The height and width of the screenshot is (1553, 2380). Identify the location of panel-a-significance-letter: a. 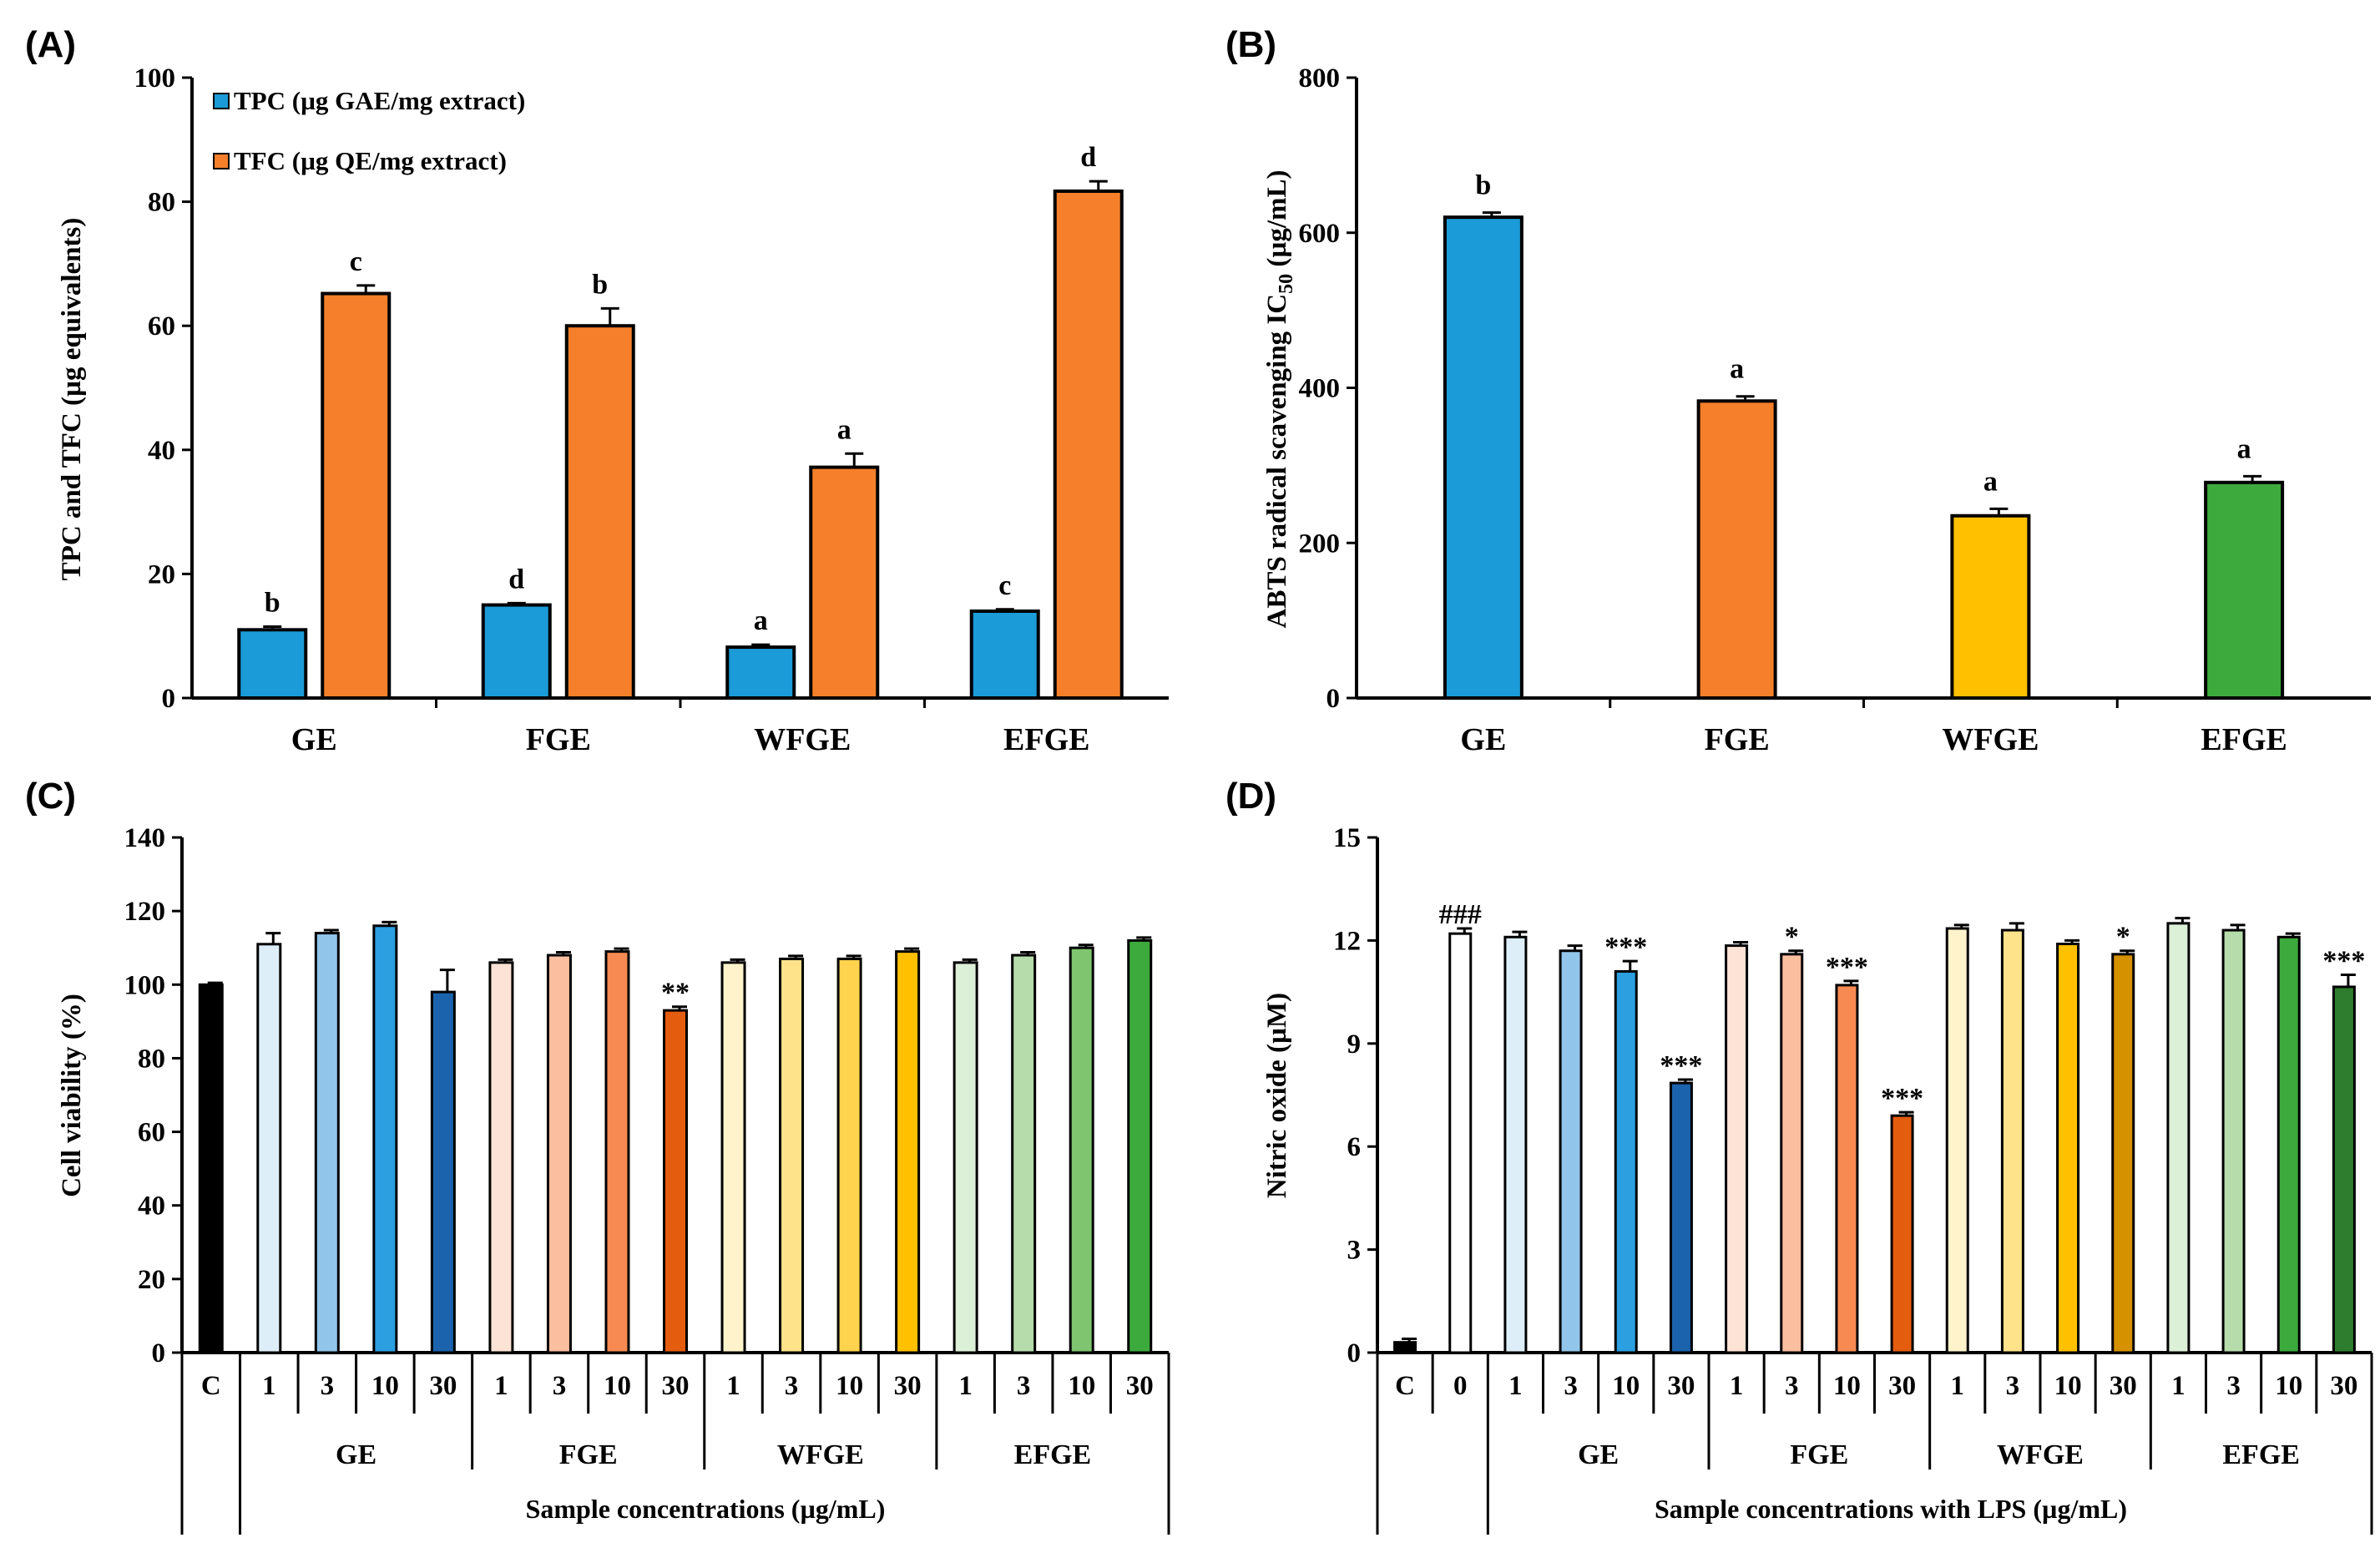
(844, 429).